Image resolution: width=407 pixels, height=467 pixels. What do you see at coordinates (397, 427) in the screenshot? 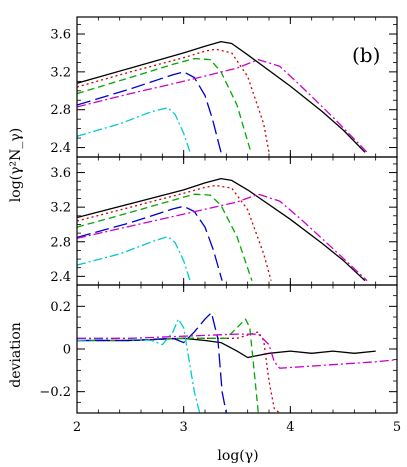
I see `x-tick-label-3: 5` at bounding box center [397, 427].